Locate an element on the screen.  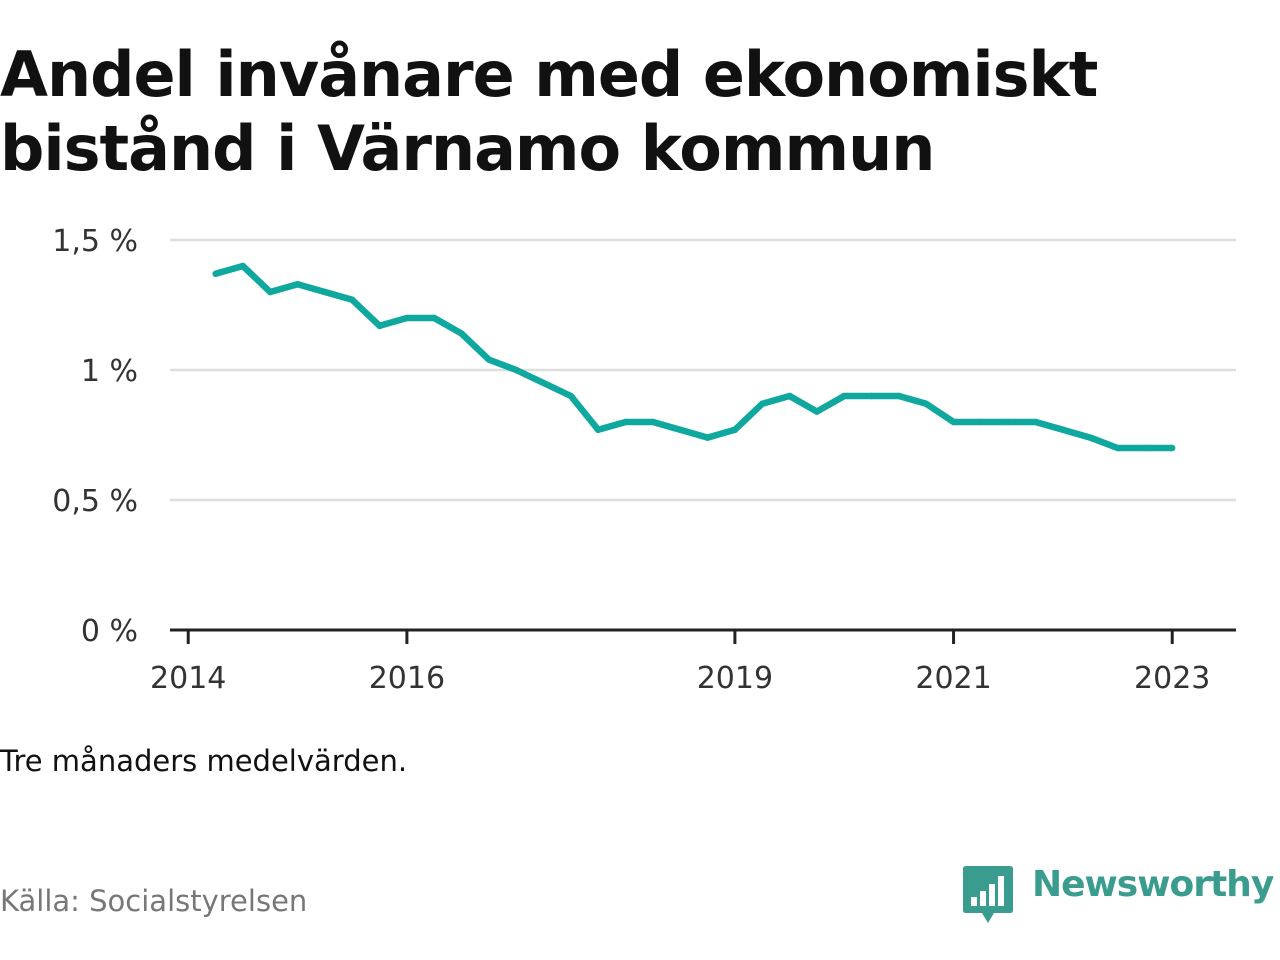
brand-name: Newsworthy is located at coordinates (1153, 884).